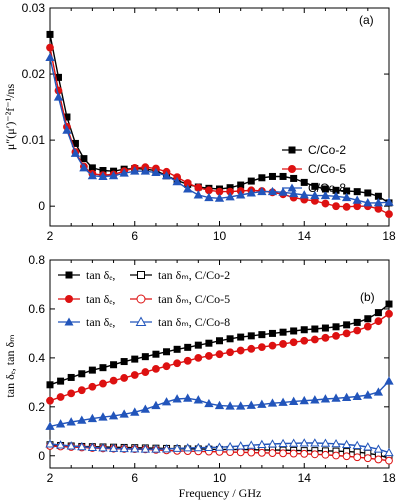  I want to click on panel-b-y-axis-label: tan δₑ, tan δₘ, so click(10, 365).